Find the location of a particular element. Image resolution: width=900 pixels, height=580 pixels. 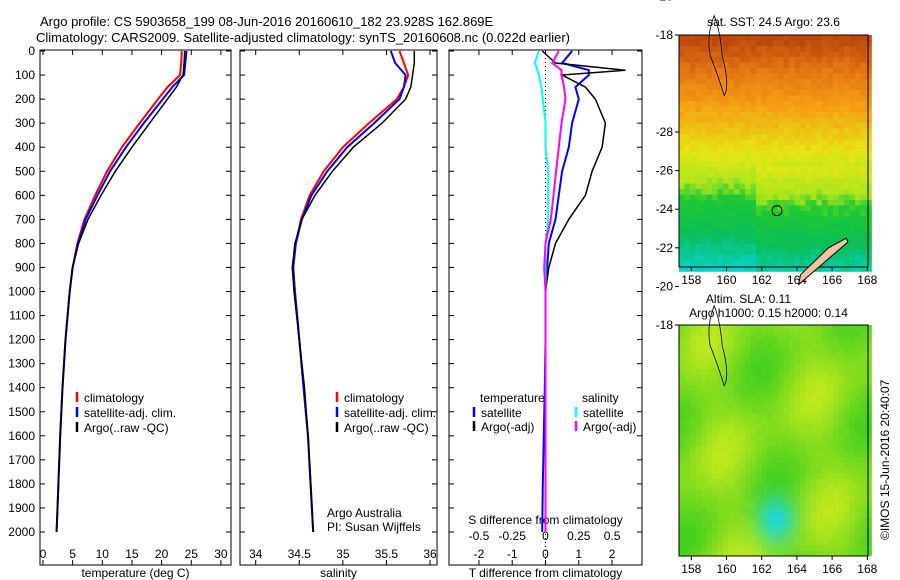

x-tick-label: 36 is located at coordinates (430, 554).